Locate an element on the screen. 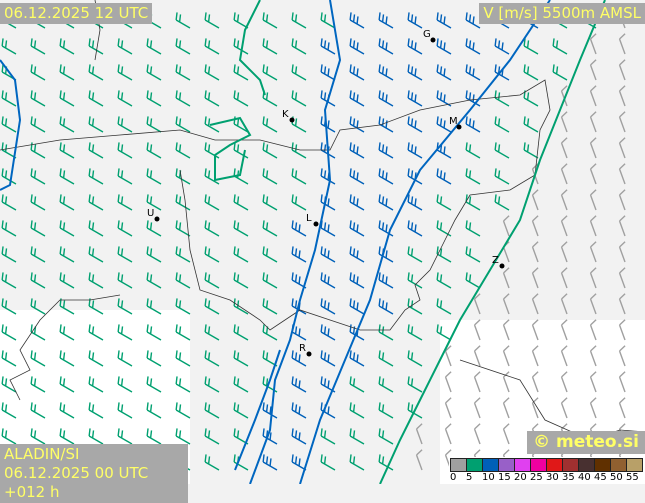 The width and height of the screenshot is (645, 503). copyright-label: © meteo.si is located at coordinates (586, 442).